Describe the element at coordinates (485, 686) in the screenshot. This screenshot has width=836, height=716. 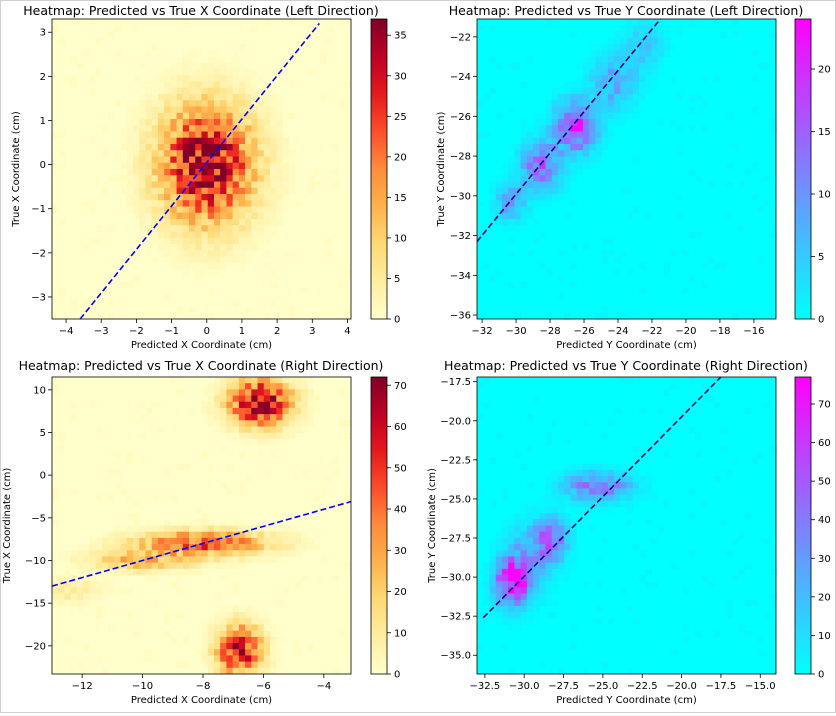
I see `x-tick-label: −32.5` at that location.